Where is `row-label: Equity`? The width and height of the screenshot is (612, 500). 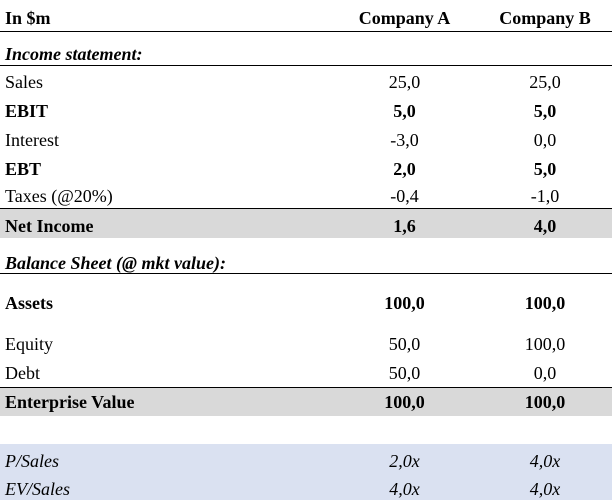
row-label: Equity is located at coordinates (29, 344).